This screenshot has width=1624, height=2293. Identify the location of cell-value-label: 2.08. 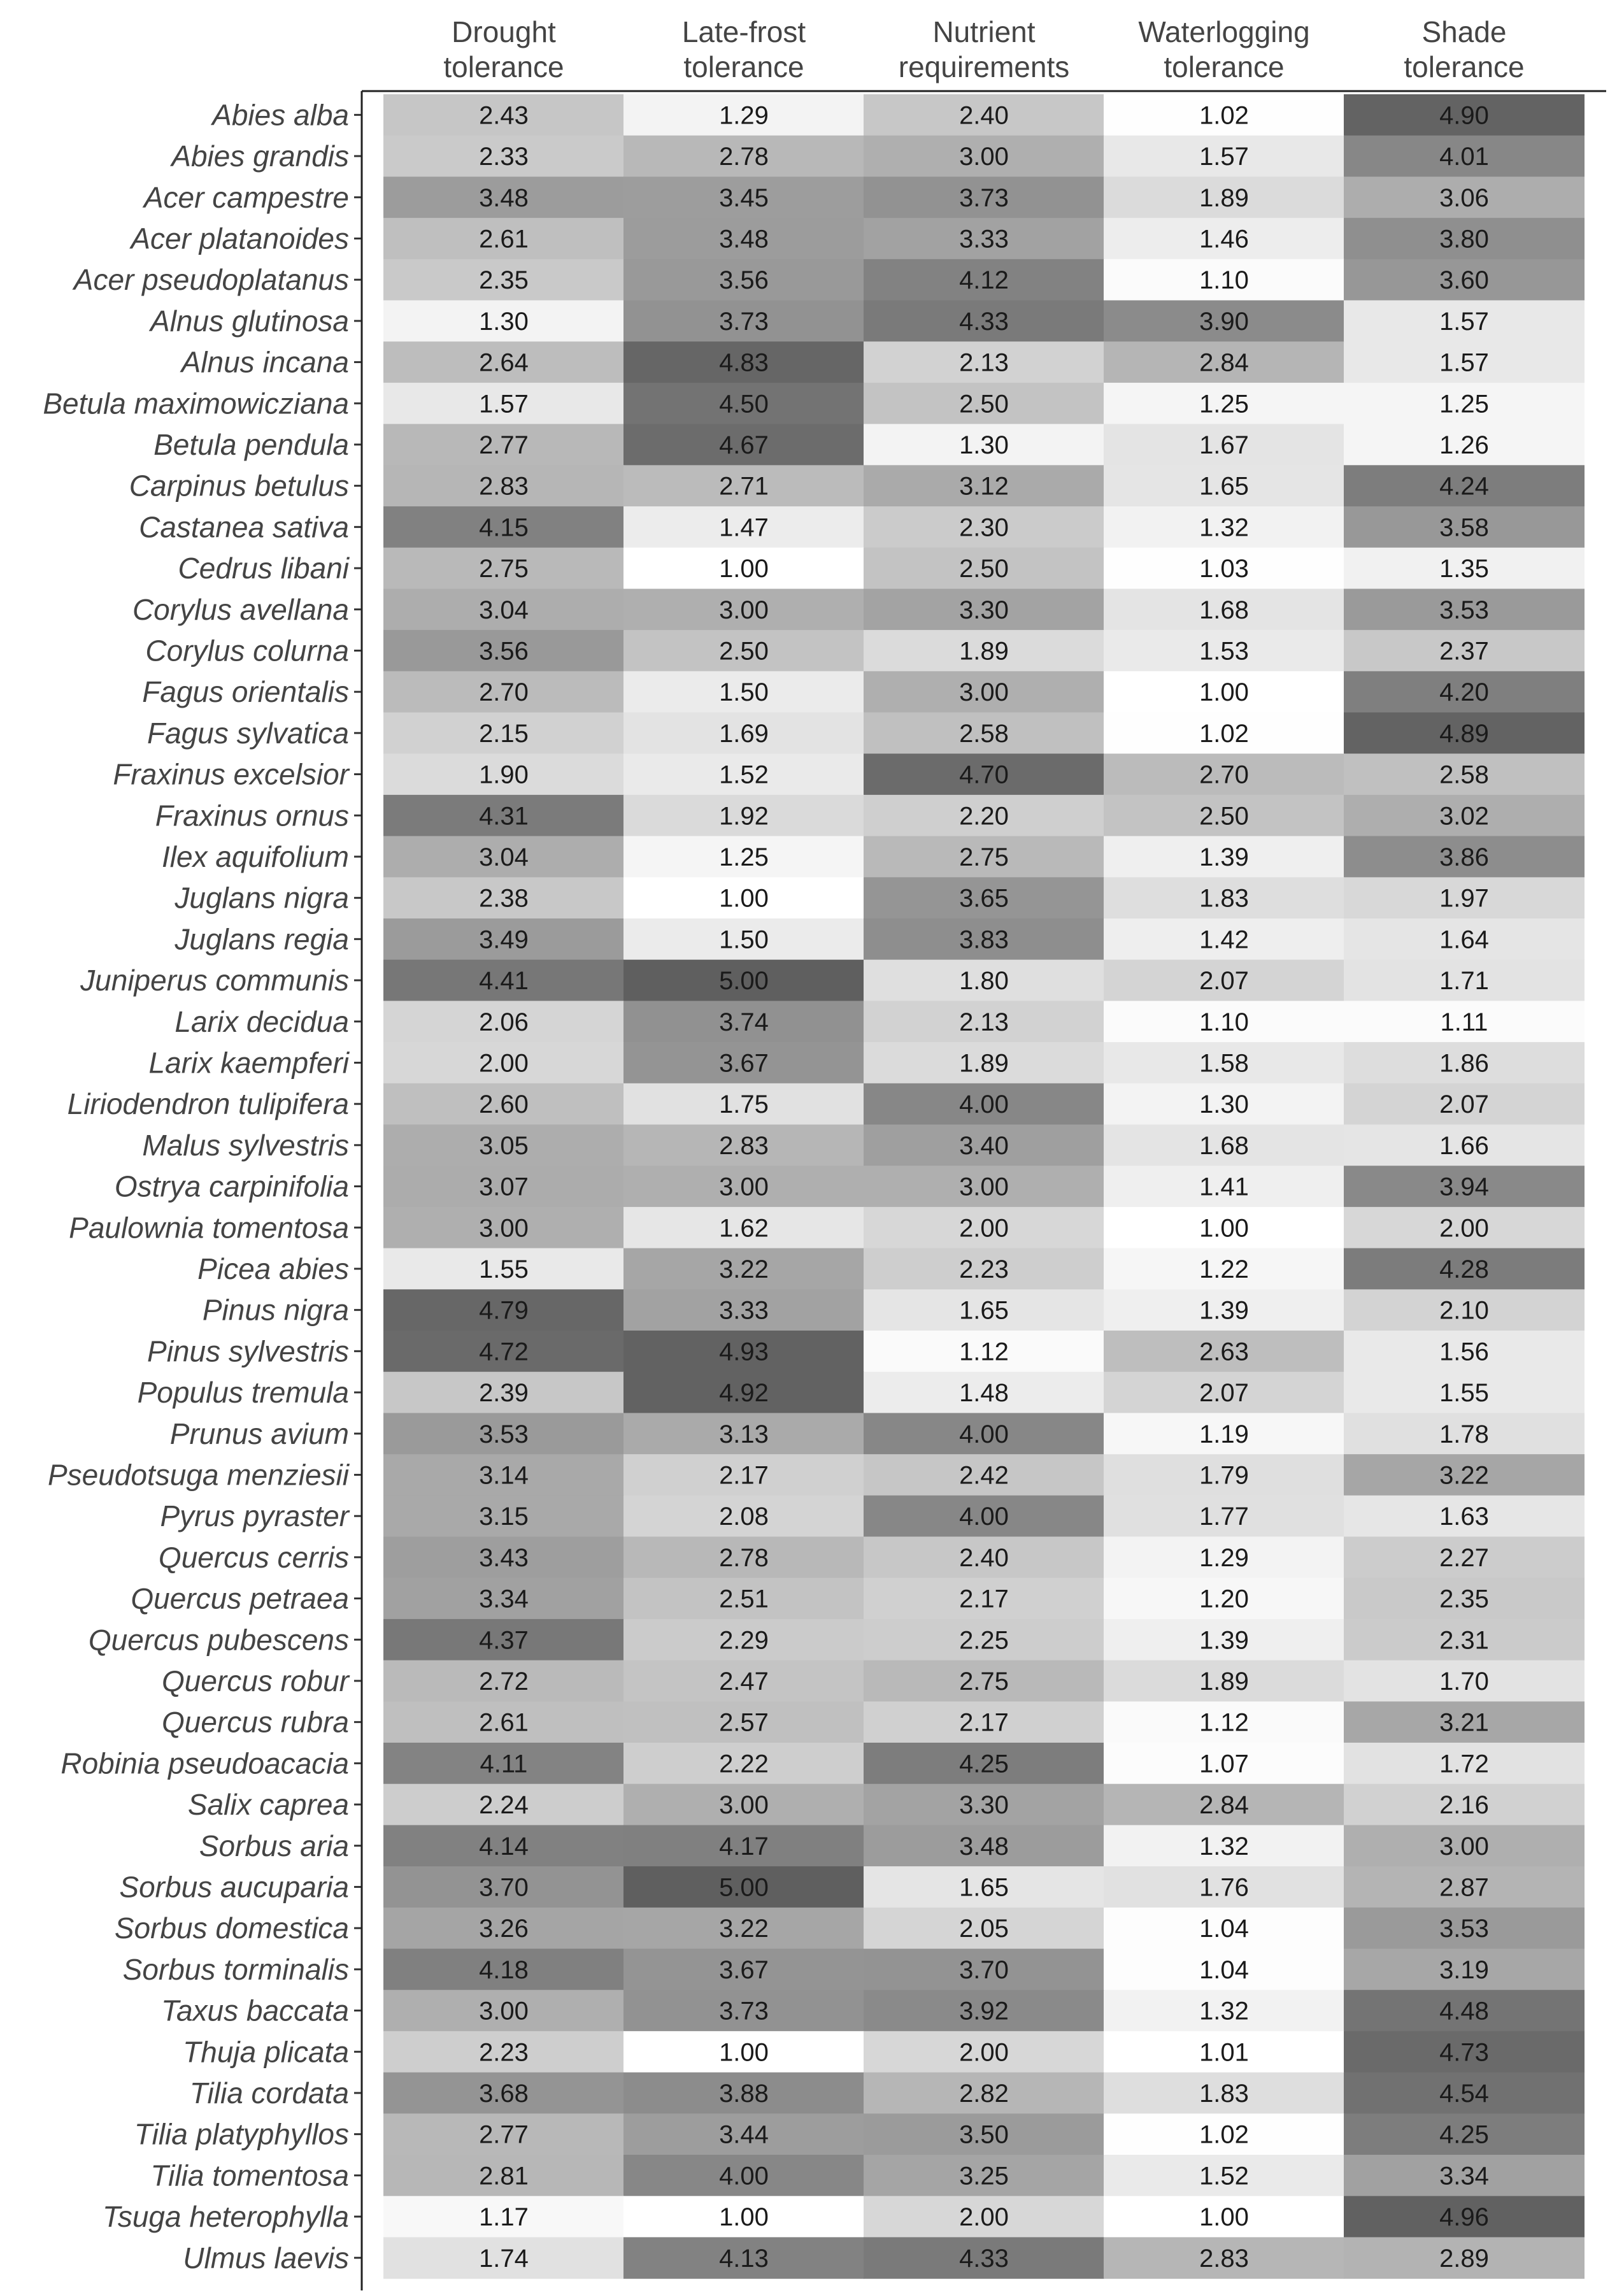
(744, 1517).